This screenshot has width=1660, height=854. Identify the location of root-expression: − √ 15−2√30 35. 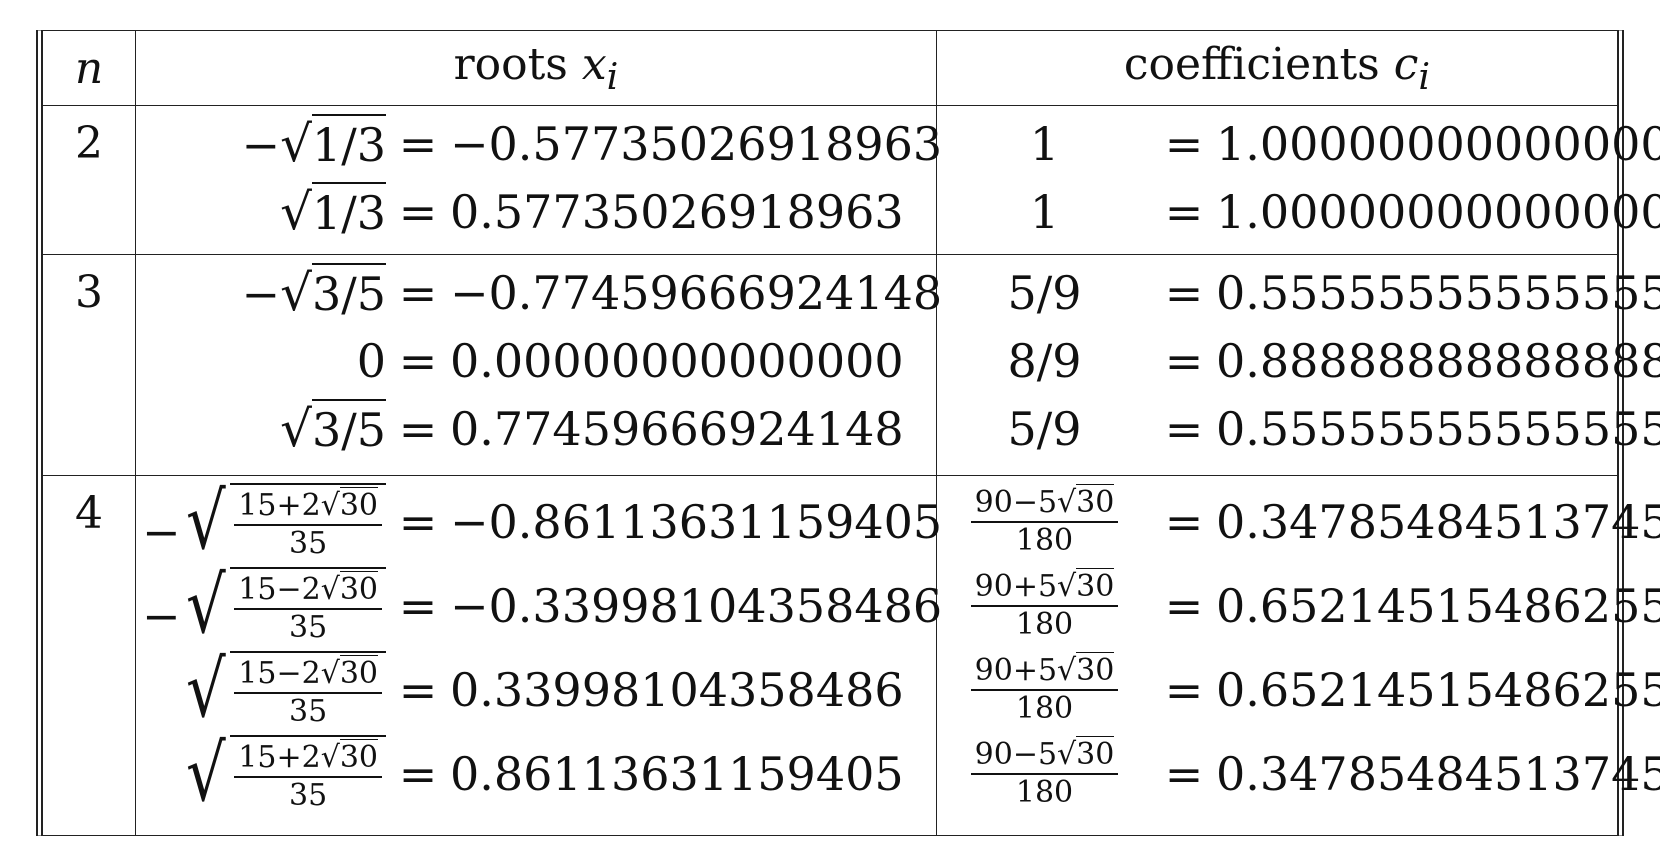
(261, 605).